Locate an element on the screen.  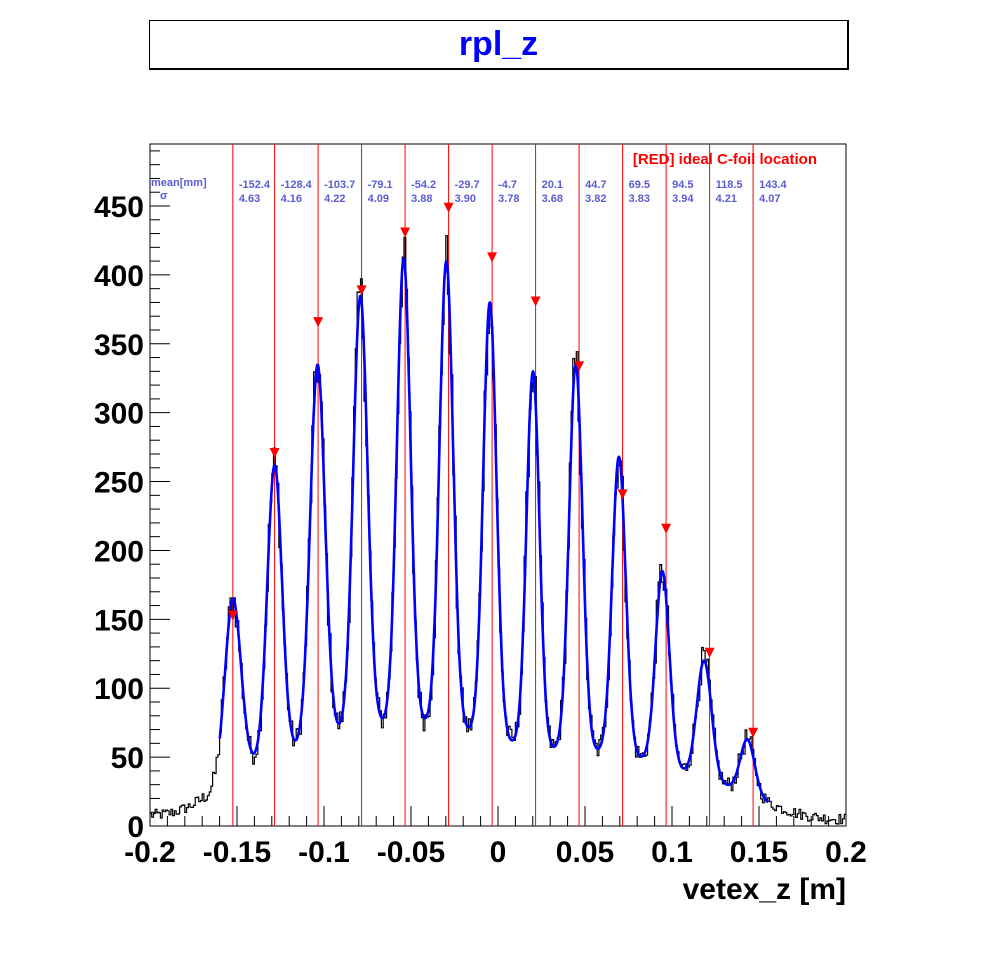
y-tick-label-2: 100 is located at coordinates (119, 689).